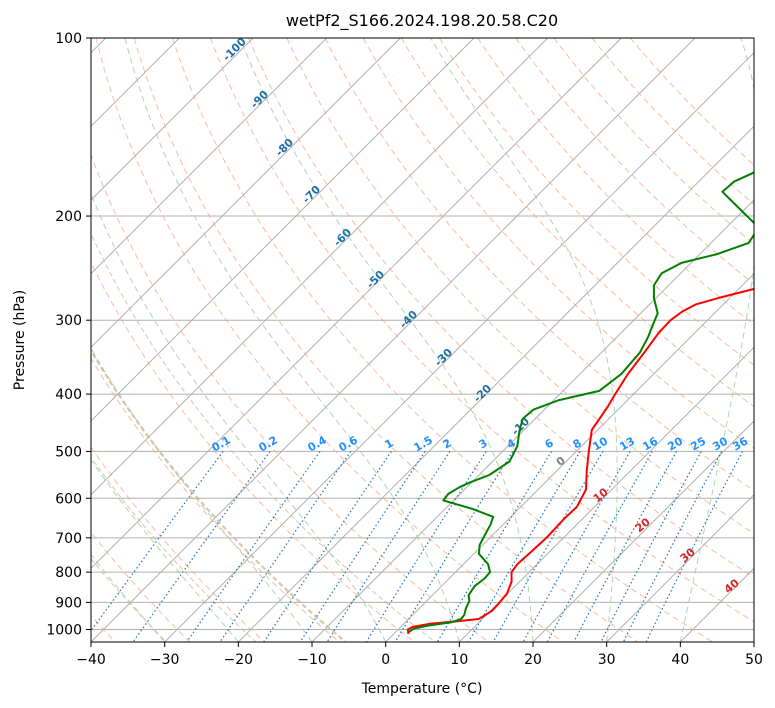  I want to click on isotherm--90, so click(209, 156).